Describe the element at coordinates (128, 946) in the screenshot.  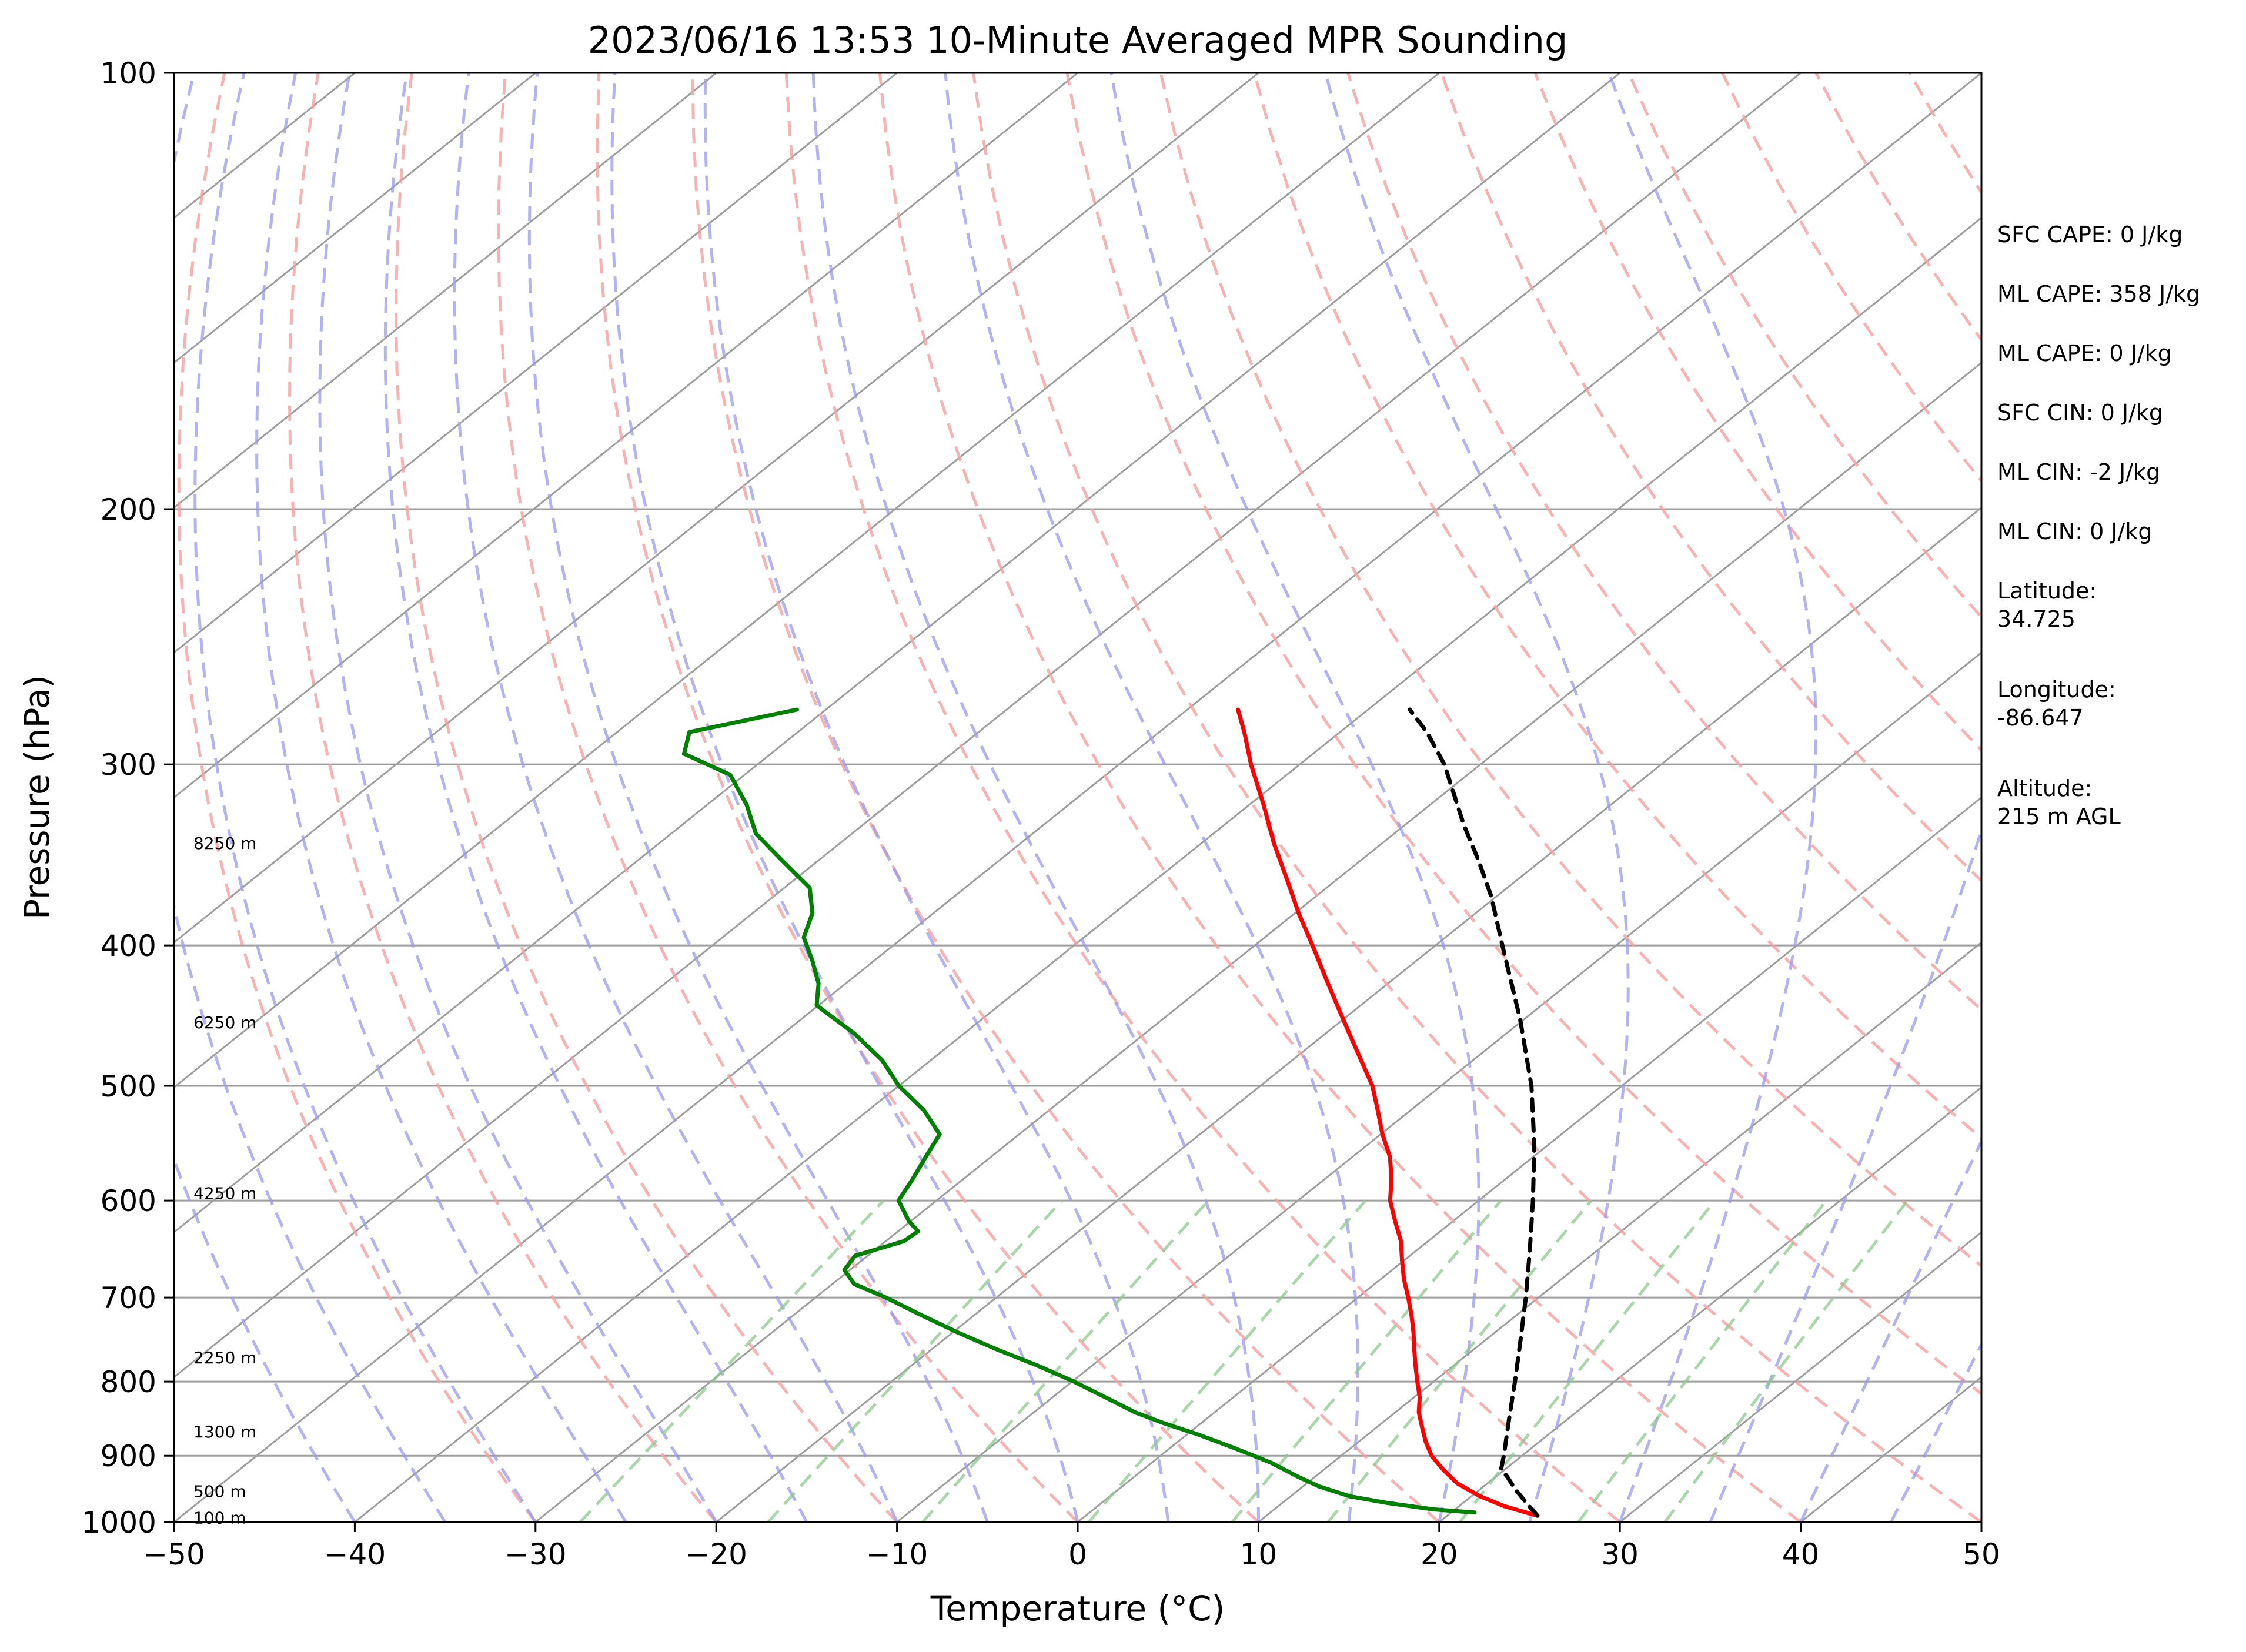
I see `y-tick-label: 400` at that location.